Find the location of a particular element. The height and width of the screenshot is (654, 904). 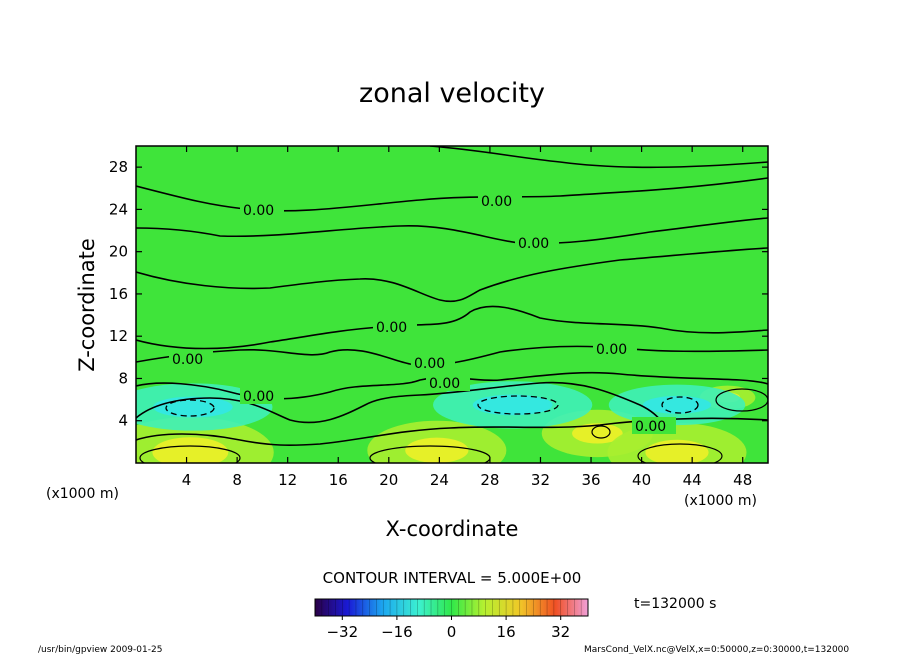

colorbar: −32 −16 0 16 32 is located at coordinates (451, 619).